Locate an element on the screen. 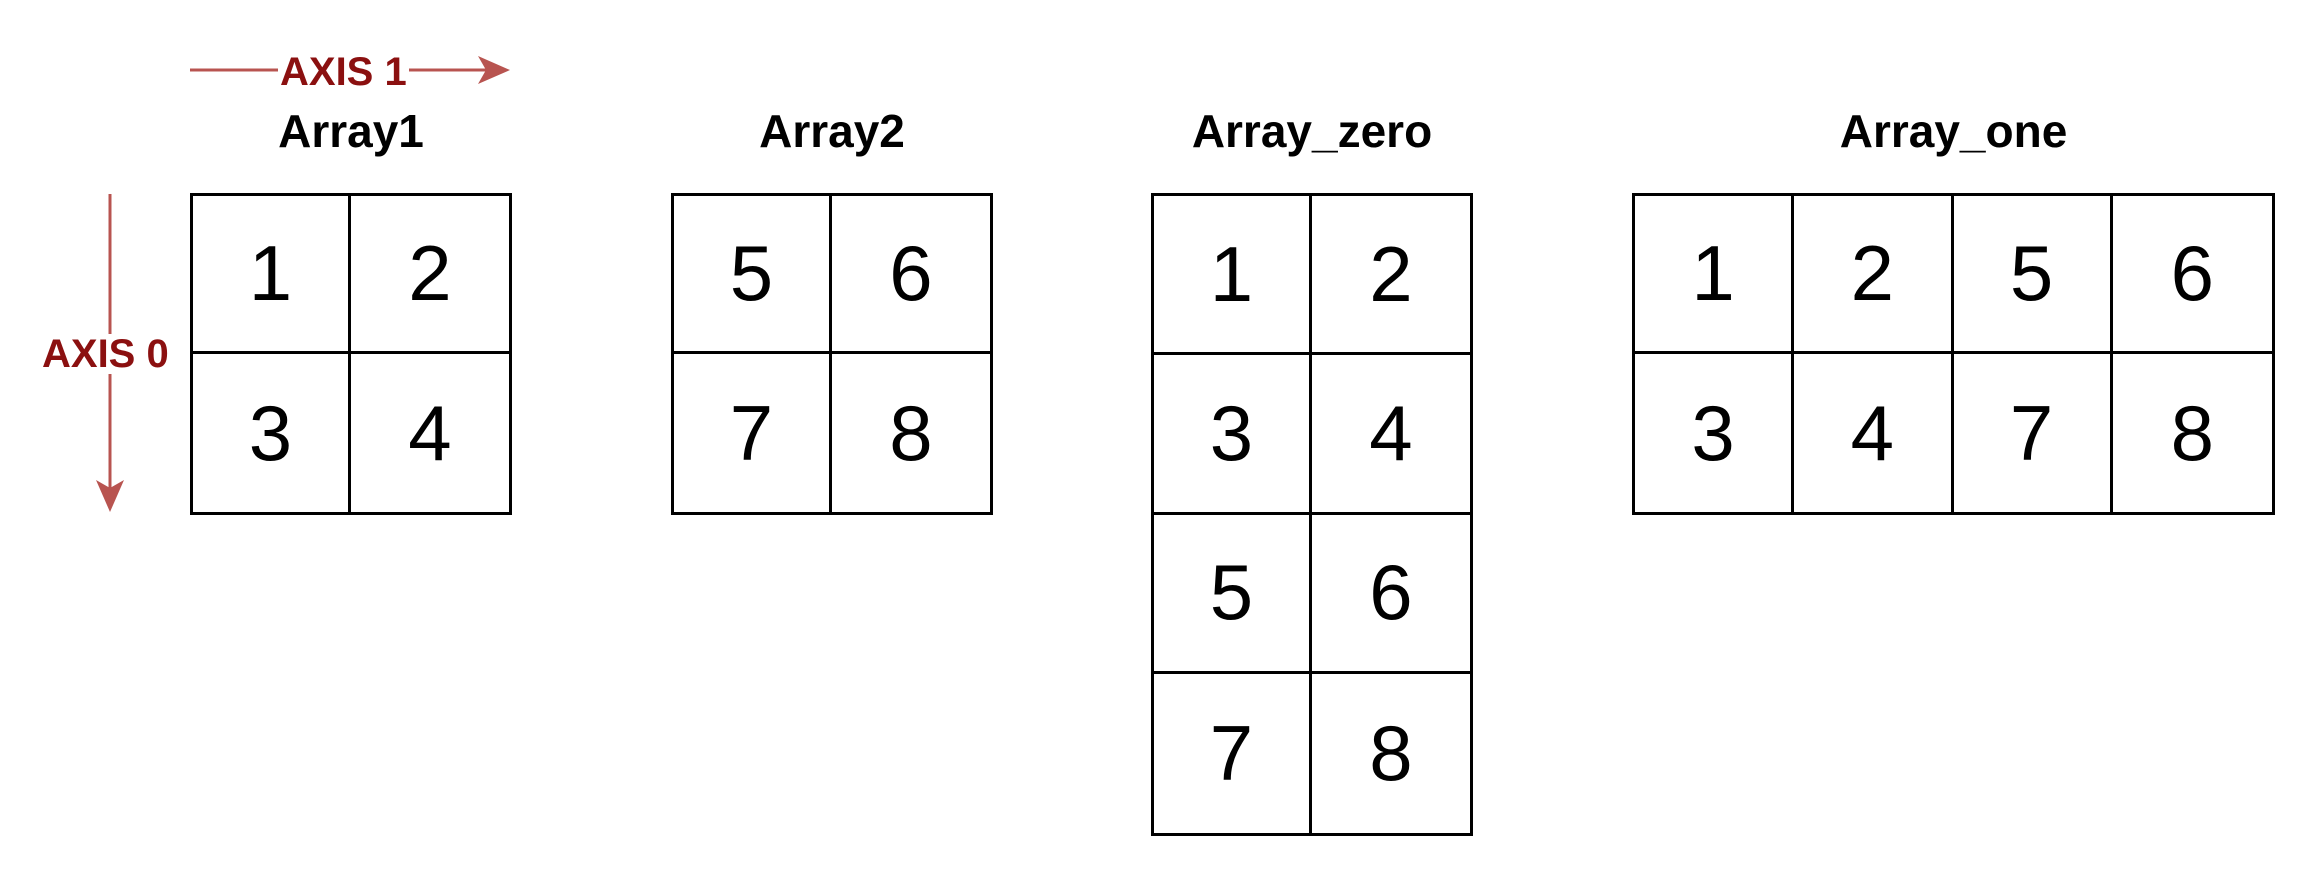 This screenshot has height=876, width=2312. array-zero-title: Array_zero is located at coordinates (1312, 131).